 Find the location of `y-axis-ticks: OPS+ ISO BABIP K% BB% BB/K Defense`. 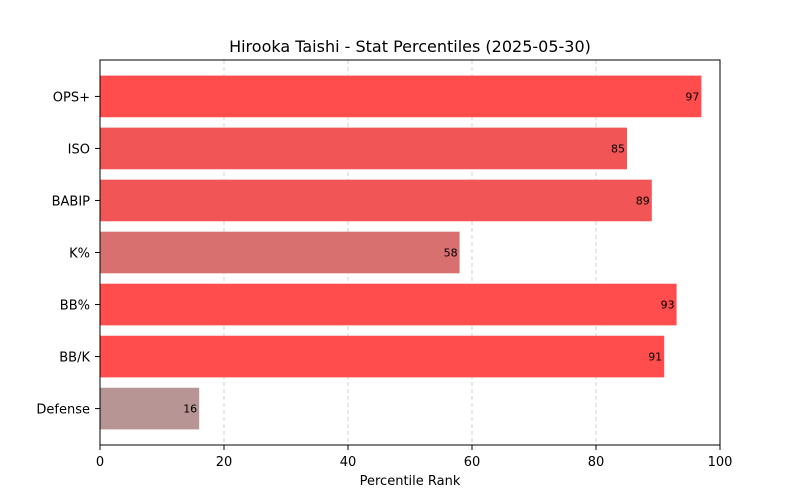

y-axis-ticks: OPS+ ISO BABIP K% BB% BB/K Defense is located at coordinates (68, 254).